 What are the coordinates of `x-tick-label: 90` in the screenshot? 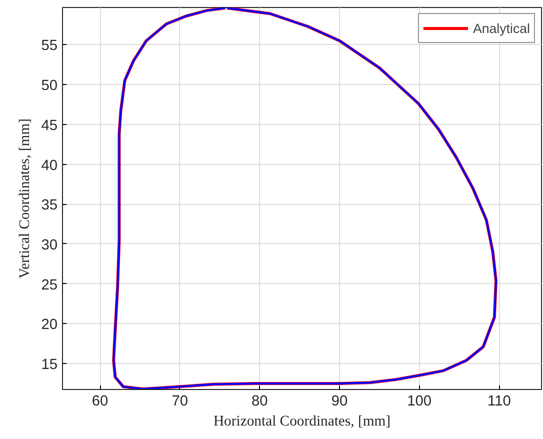 It's located at (339, 402).